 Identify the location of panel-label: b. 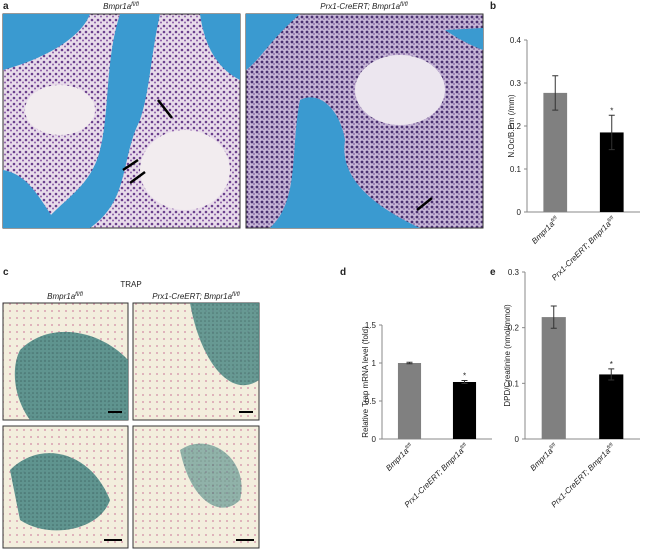
(493, 6).